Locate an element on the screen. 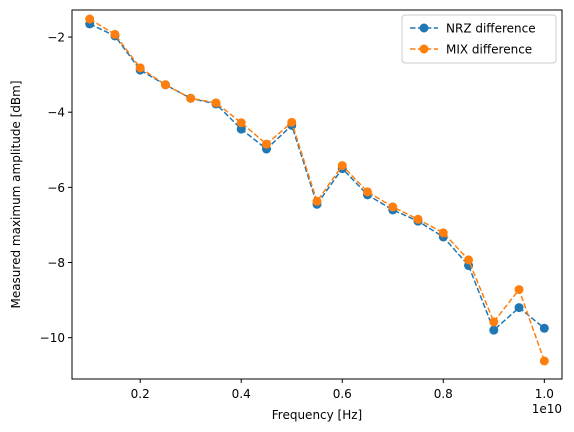 The width and height of the screenshot is (574, 432). legend-label: NRZ difference is located at coordinates (491, 29).